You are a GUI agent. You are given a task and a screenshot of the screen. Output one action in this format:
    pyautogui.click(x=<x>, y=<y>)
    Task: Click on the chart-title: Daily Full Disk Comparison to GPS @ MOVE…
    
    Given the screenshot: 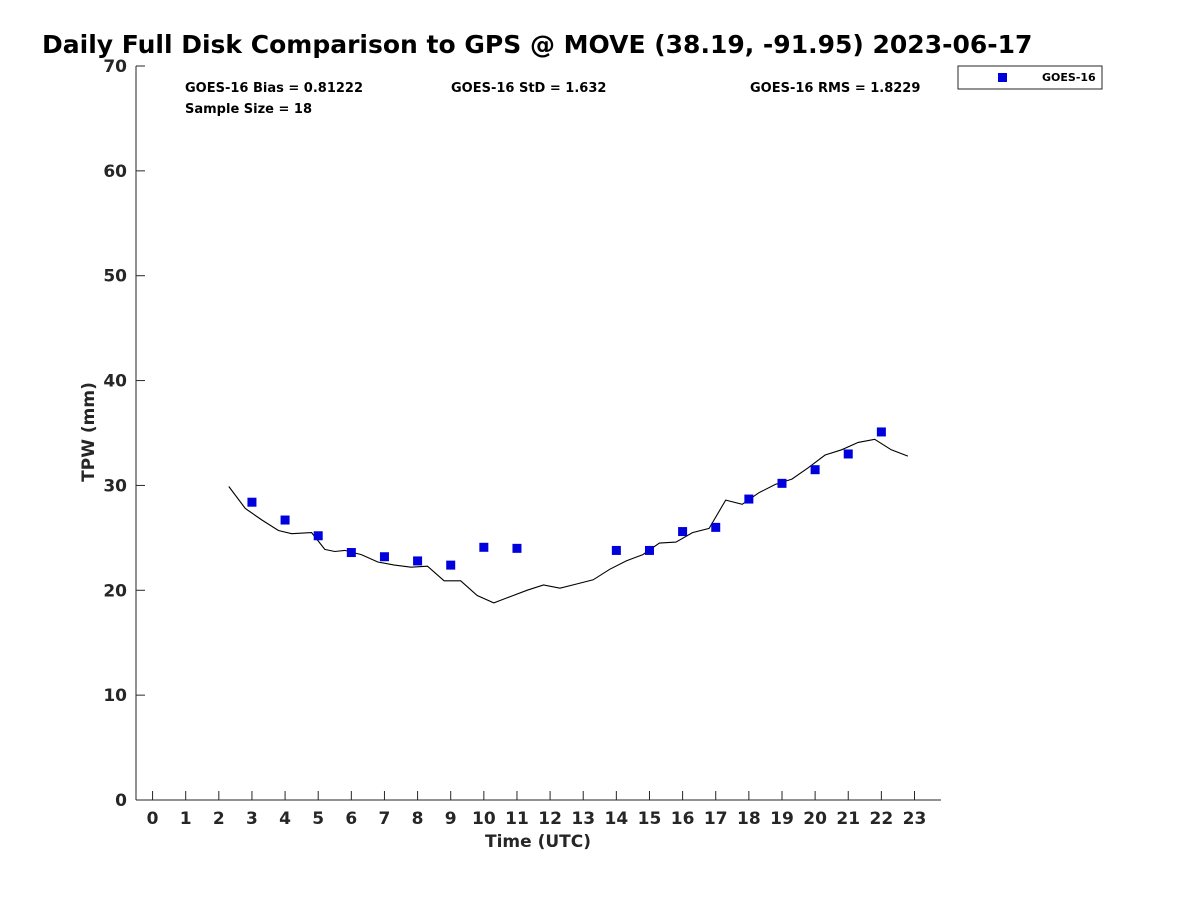 What is the action you would take?
    pyautogui.click(x=537, y=44)
    